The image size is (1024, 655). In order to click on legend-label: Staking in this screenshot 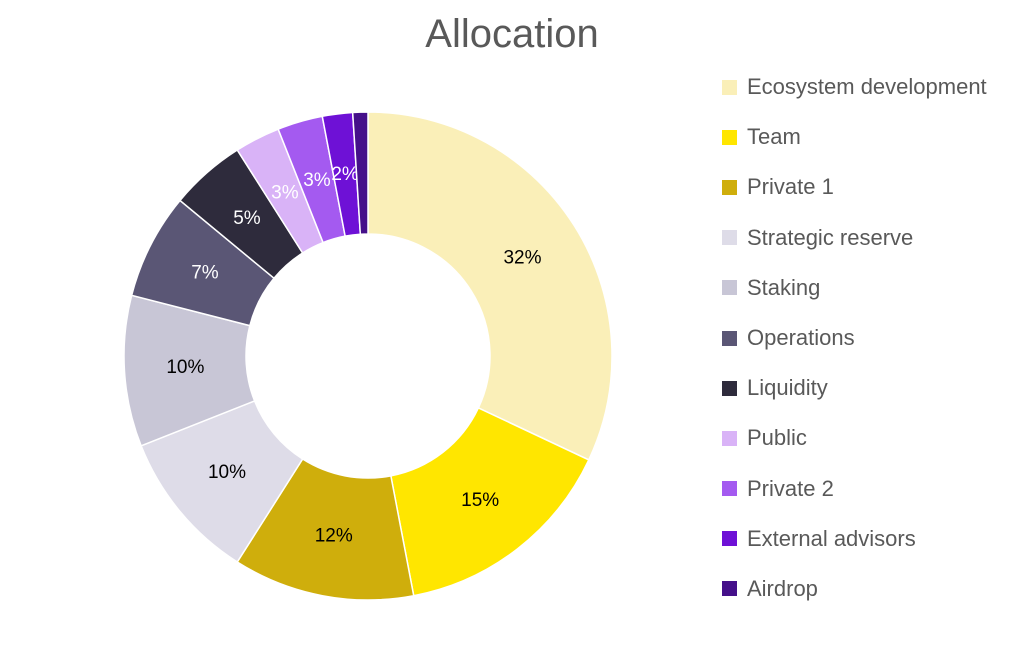, I will do `click(784, 287)`.